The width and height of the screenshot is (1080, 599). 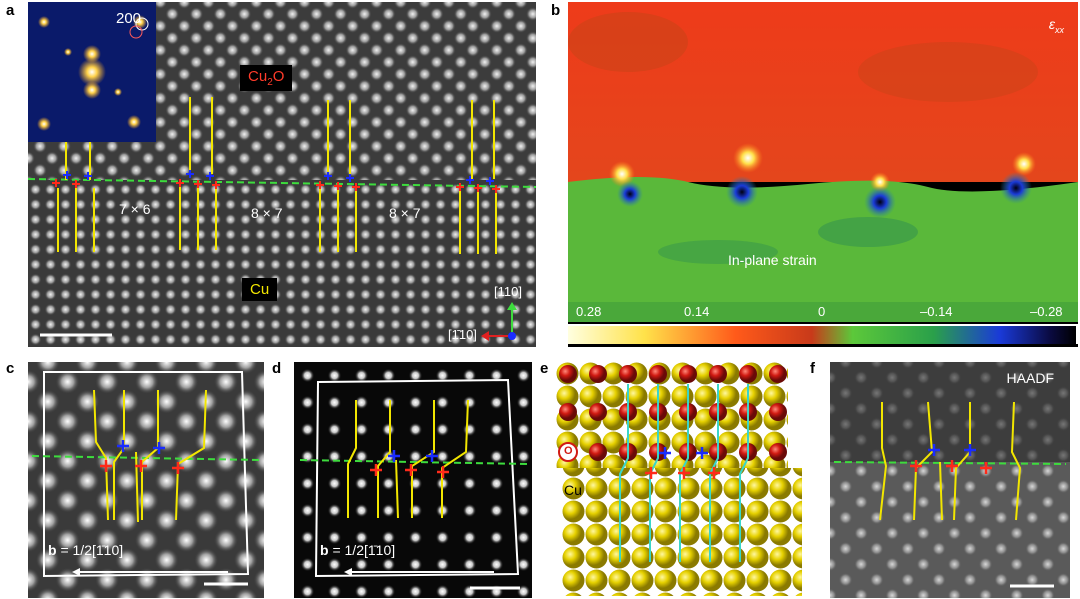 I want to click on phase-label-cu: Cu, so click(x=260, y=289).